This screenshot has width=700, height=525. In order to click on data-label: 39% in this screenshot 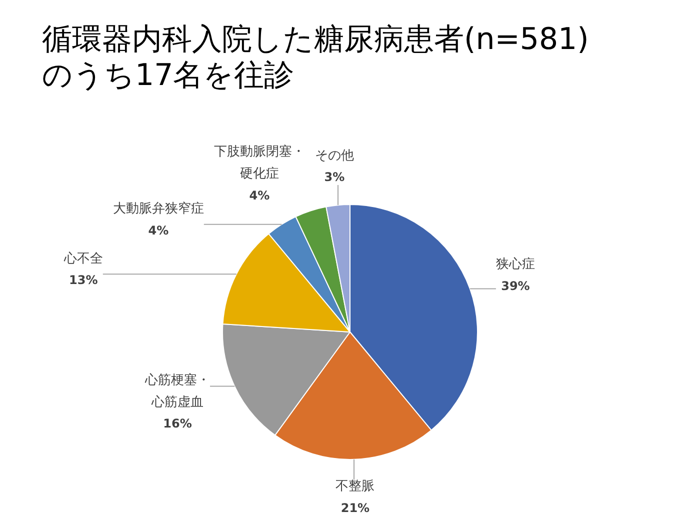, I will do `click(515, 285)`.